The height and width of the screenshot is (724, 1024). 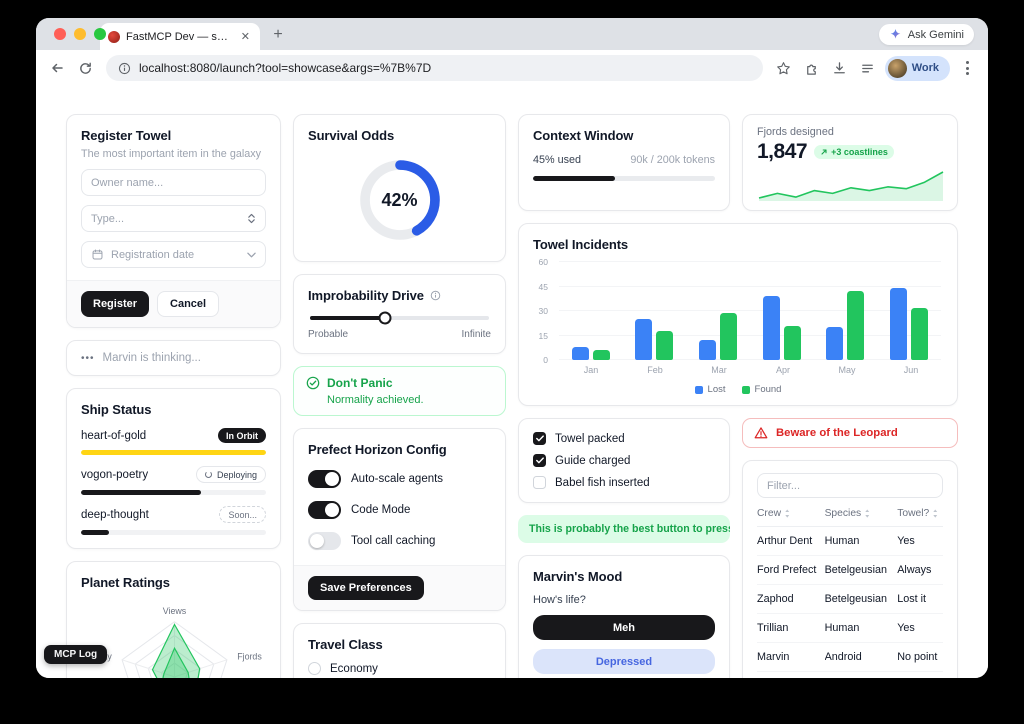 What do you see at coordinates (324, 510) in the screenshot?
I see `code-mode-toggle` at bounding box center [324, 510].